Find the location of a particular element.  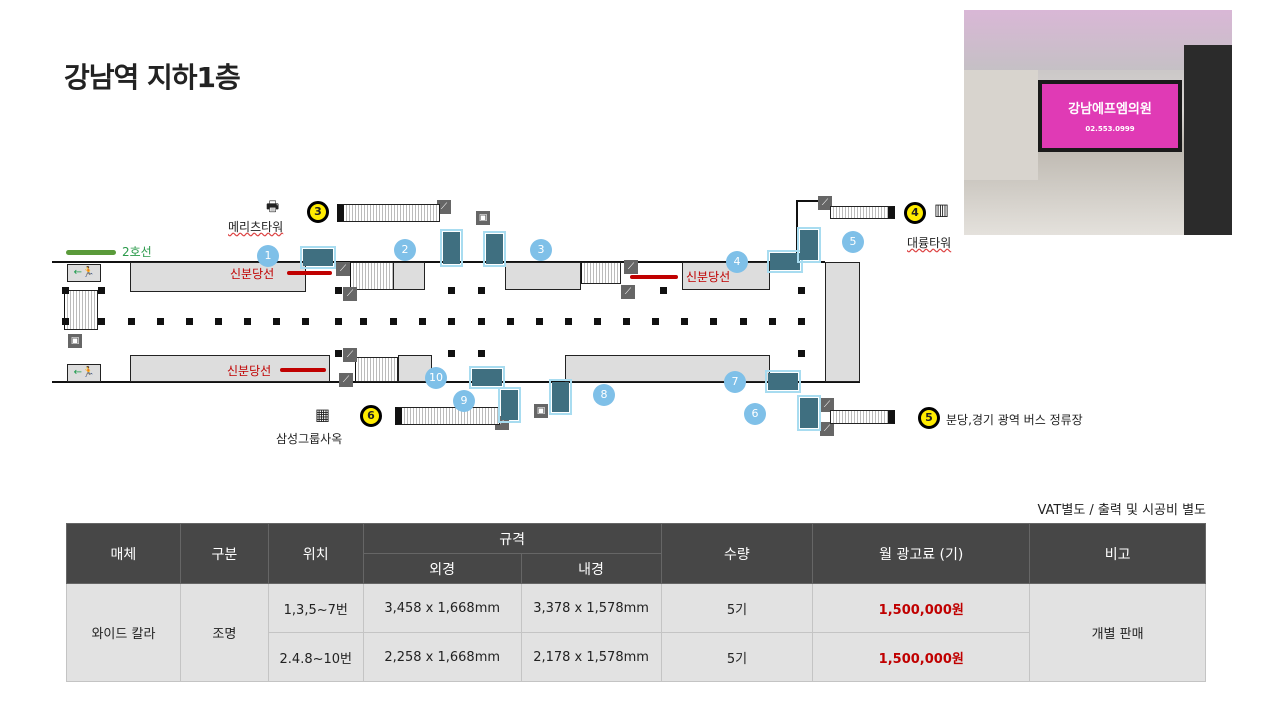

marker-2: 2 is located at coordinates (405, 250).